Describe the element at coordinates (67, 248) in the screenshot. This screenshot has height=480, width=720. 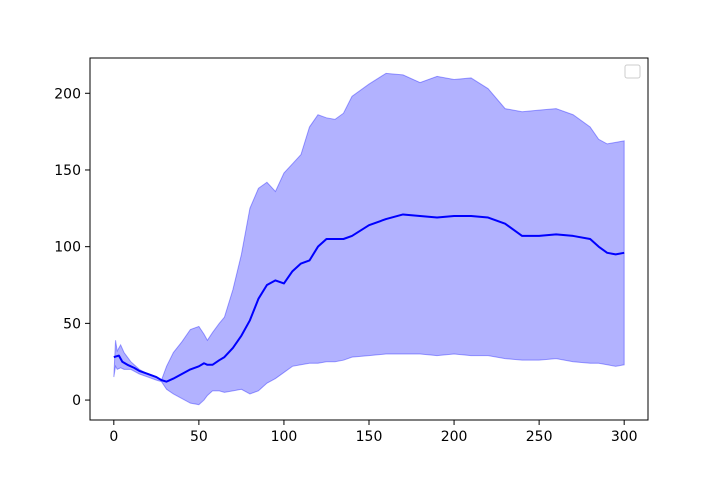
I see `y-tick-label: 100` at that location.